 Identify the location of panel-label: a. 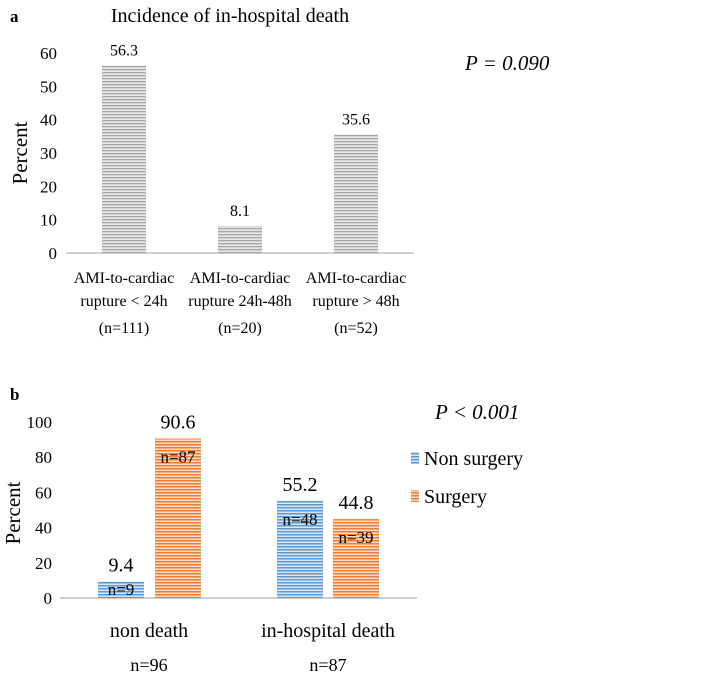
(14, 16).